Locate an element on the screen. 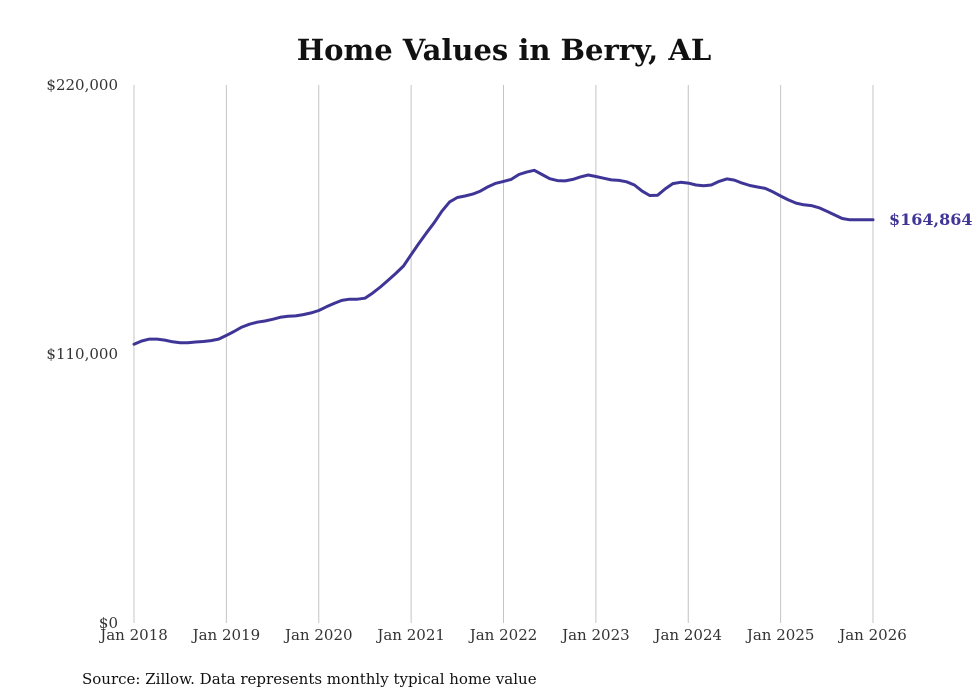 The height and width of the screenshot is (699, 980). y-tick-label-0: $0 is located at coordinates (108, 623).